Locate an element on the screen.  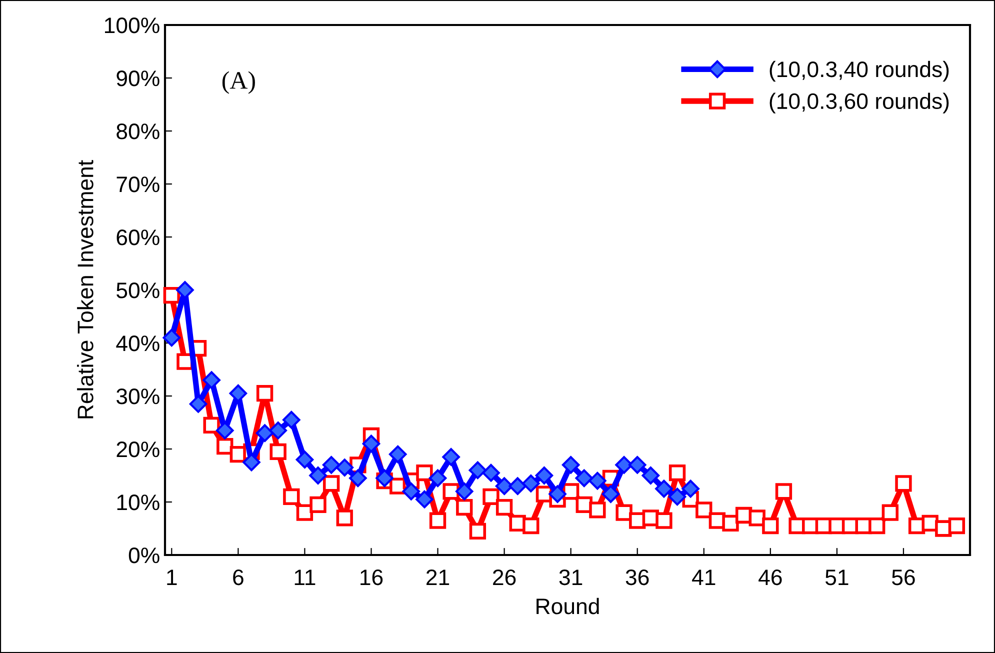
x-tick-label: 6 is located at coordinates (238, 577).